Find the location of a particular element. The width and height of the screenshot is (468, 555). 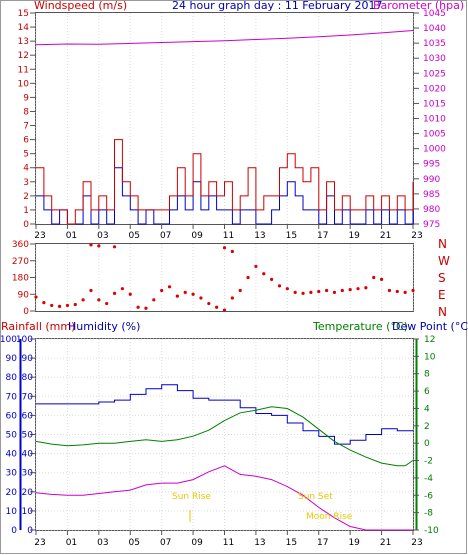

direction-tick-label: 0 is located at coordinates (26, 312).